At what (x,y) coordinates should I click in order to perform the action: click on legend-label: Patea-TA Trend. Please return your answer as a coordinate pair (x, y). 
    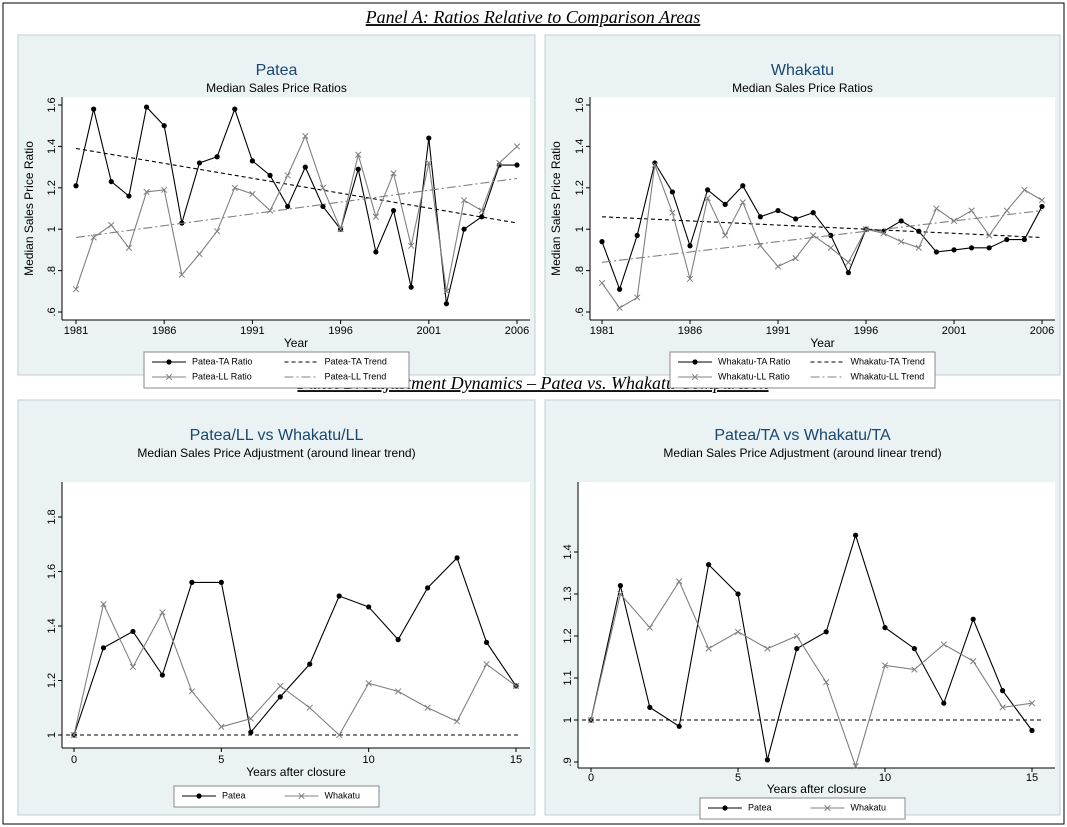
    Looking at the image, I should click on (356, 361).